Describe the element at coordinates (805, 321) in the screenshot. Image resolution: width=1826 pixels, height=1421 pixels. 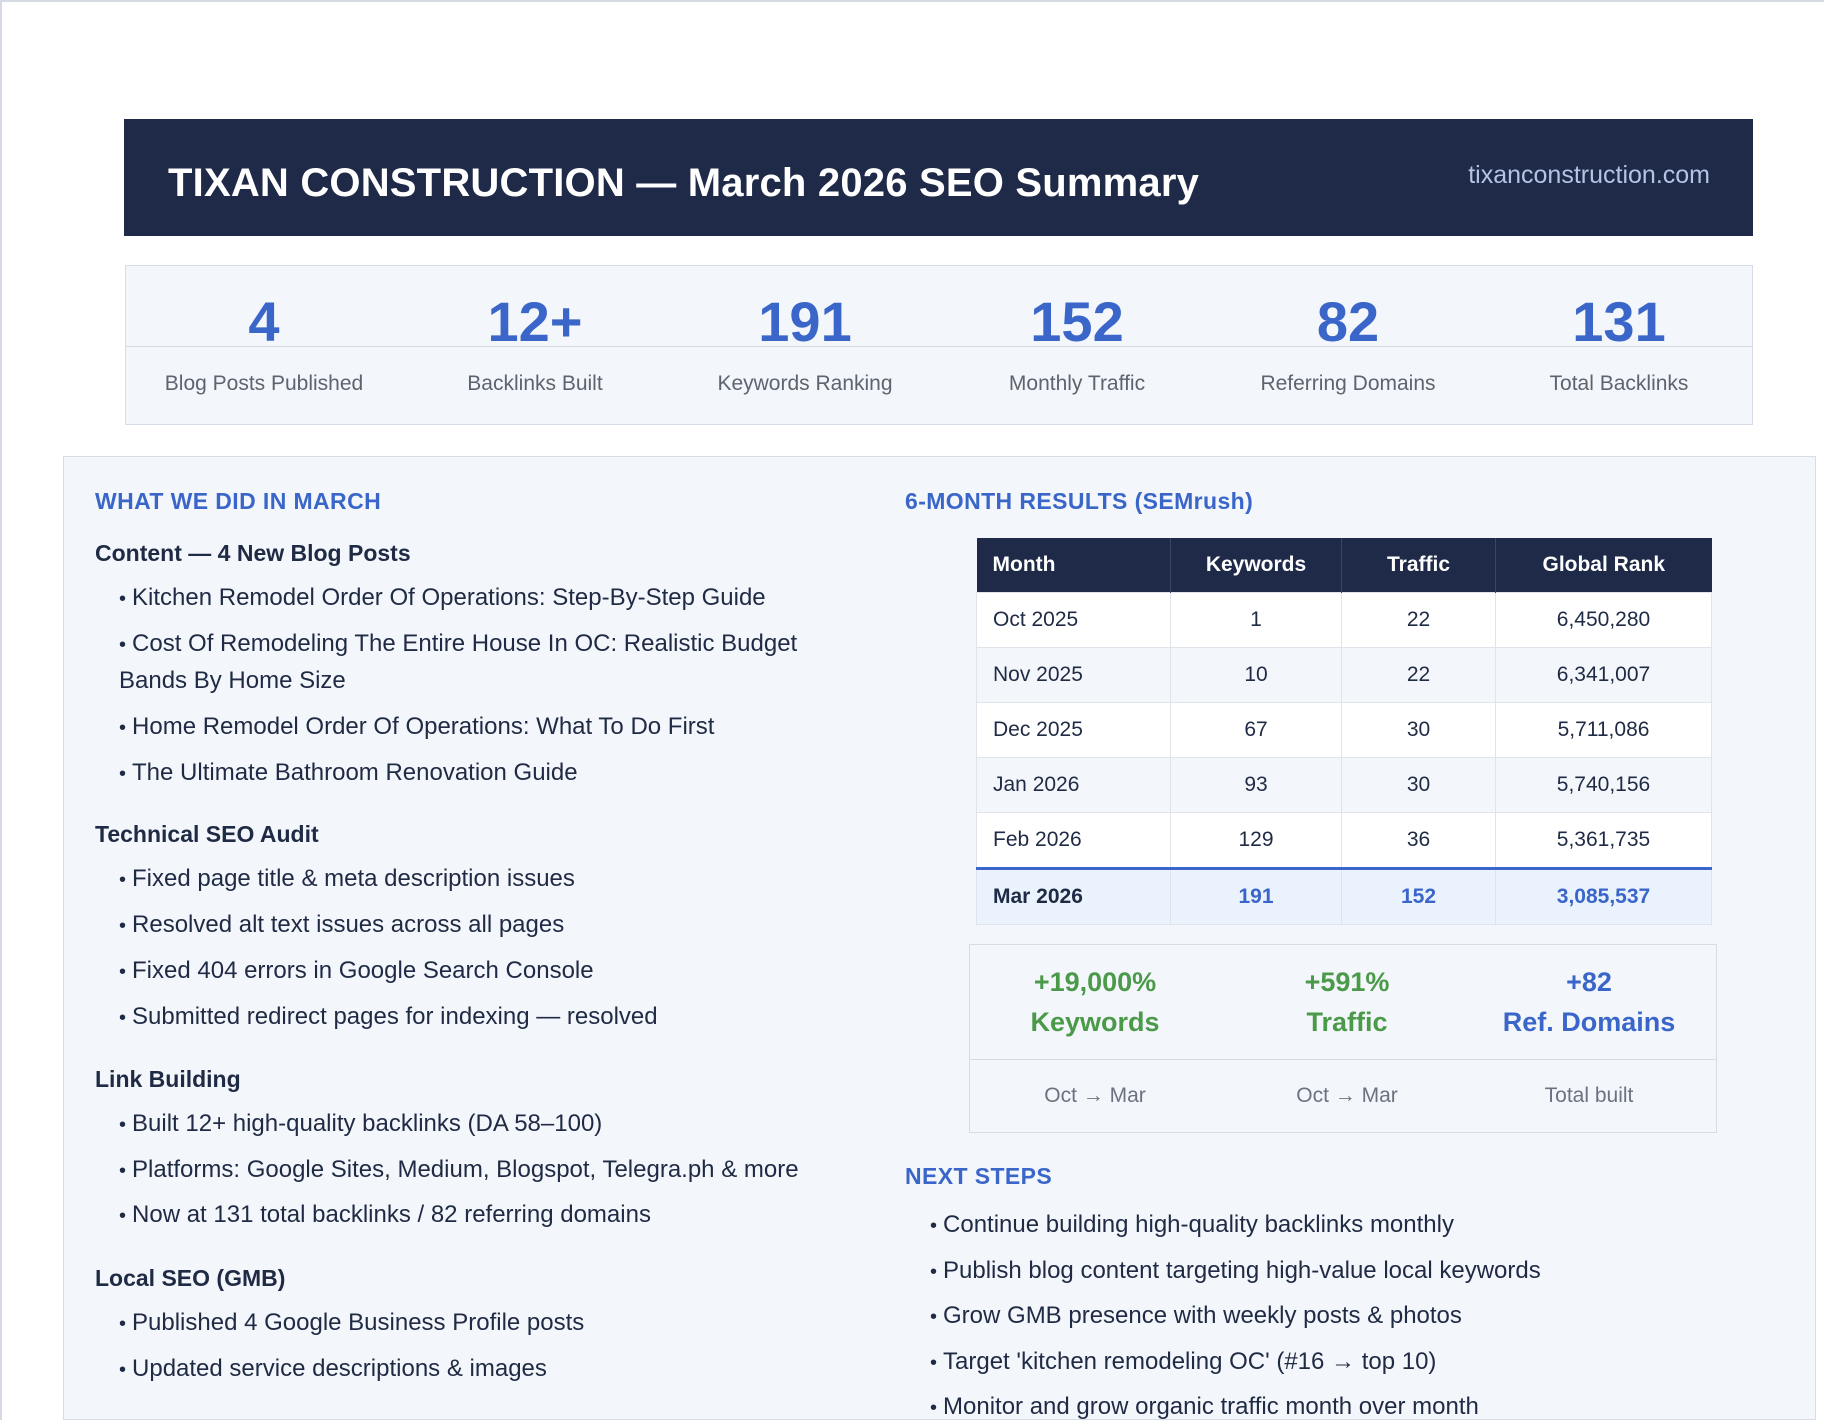
I see `kpi-value: 191` at that location.